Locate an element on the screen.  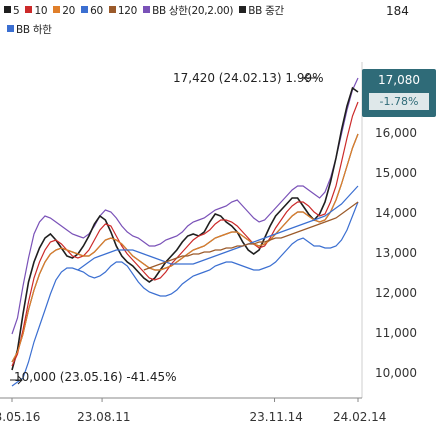
y-tick-label: 13,000 is located at coordinates (396, 253).